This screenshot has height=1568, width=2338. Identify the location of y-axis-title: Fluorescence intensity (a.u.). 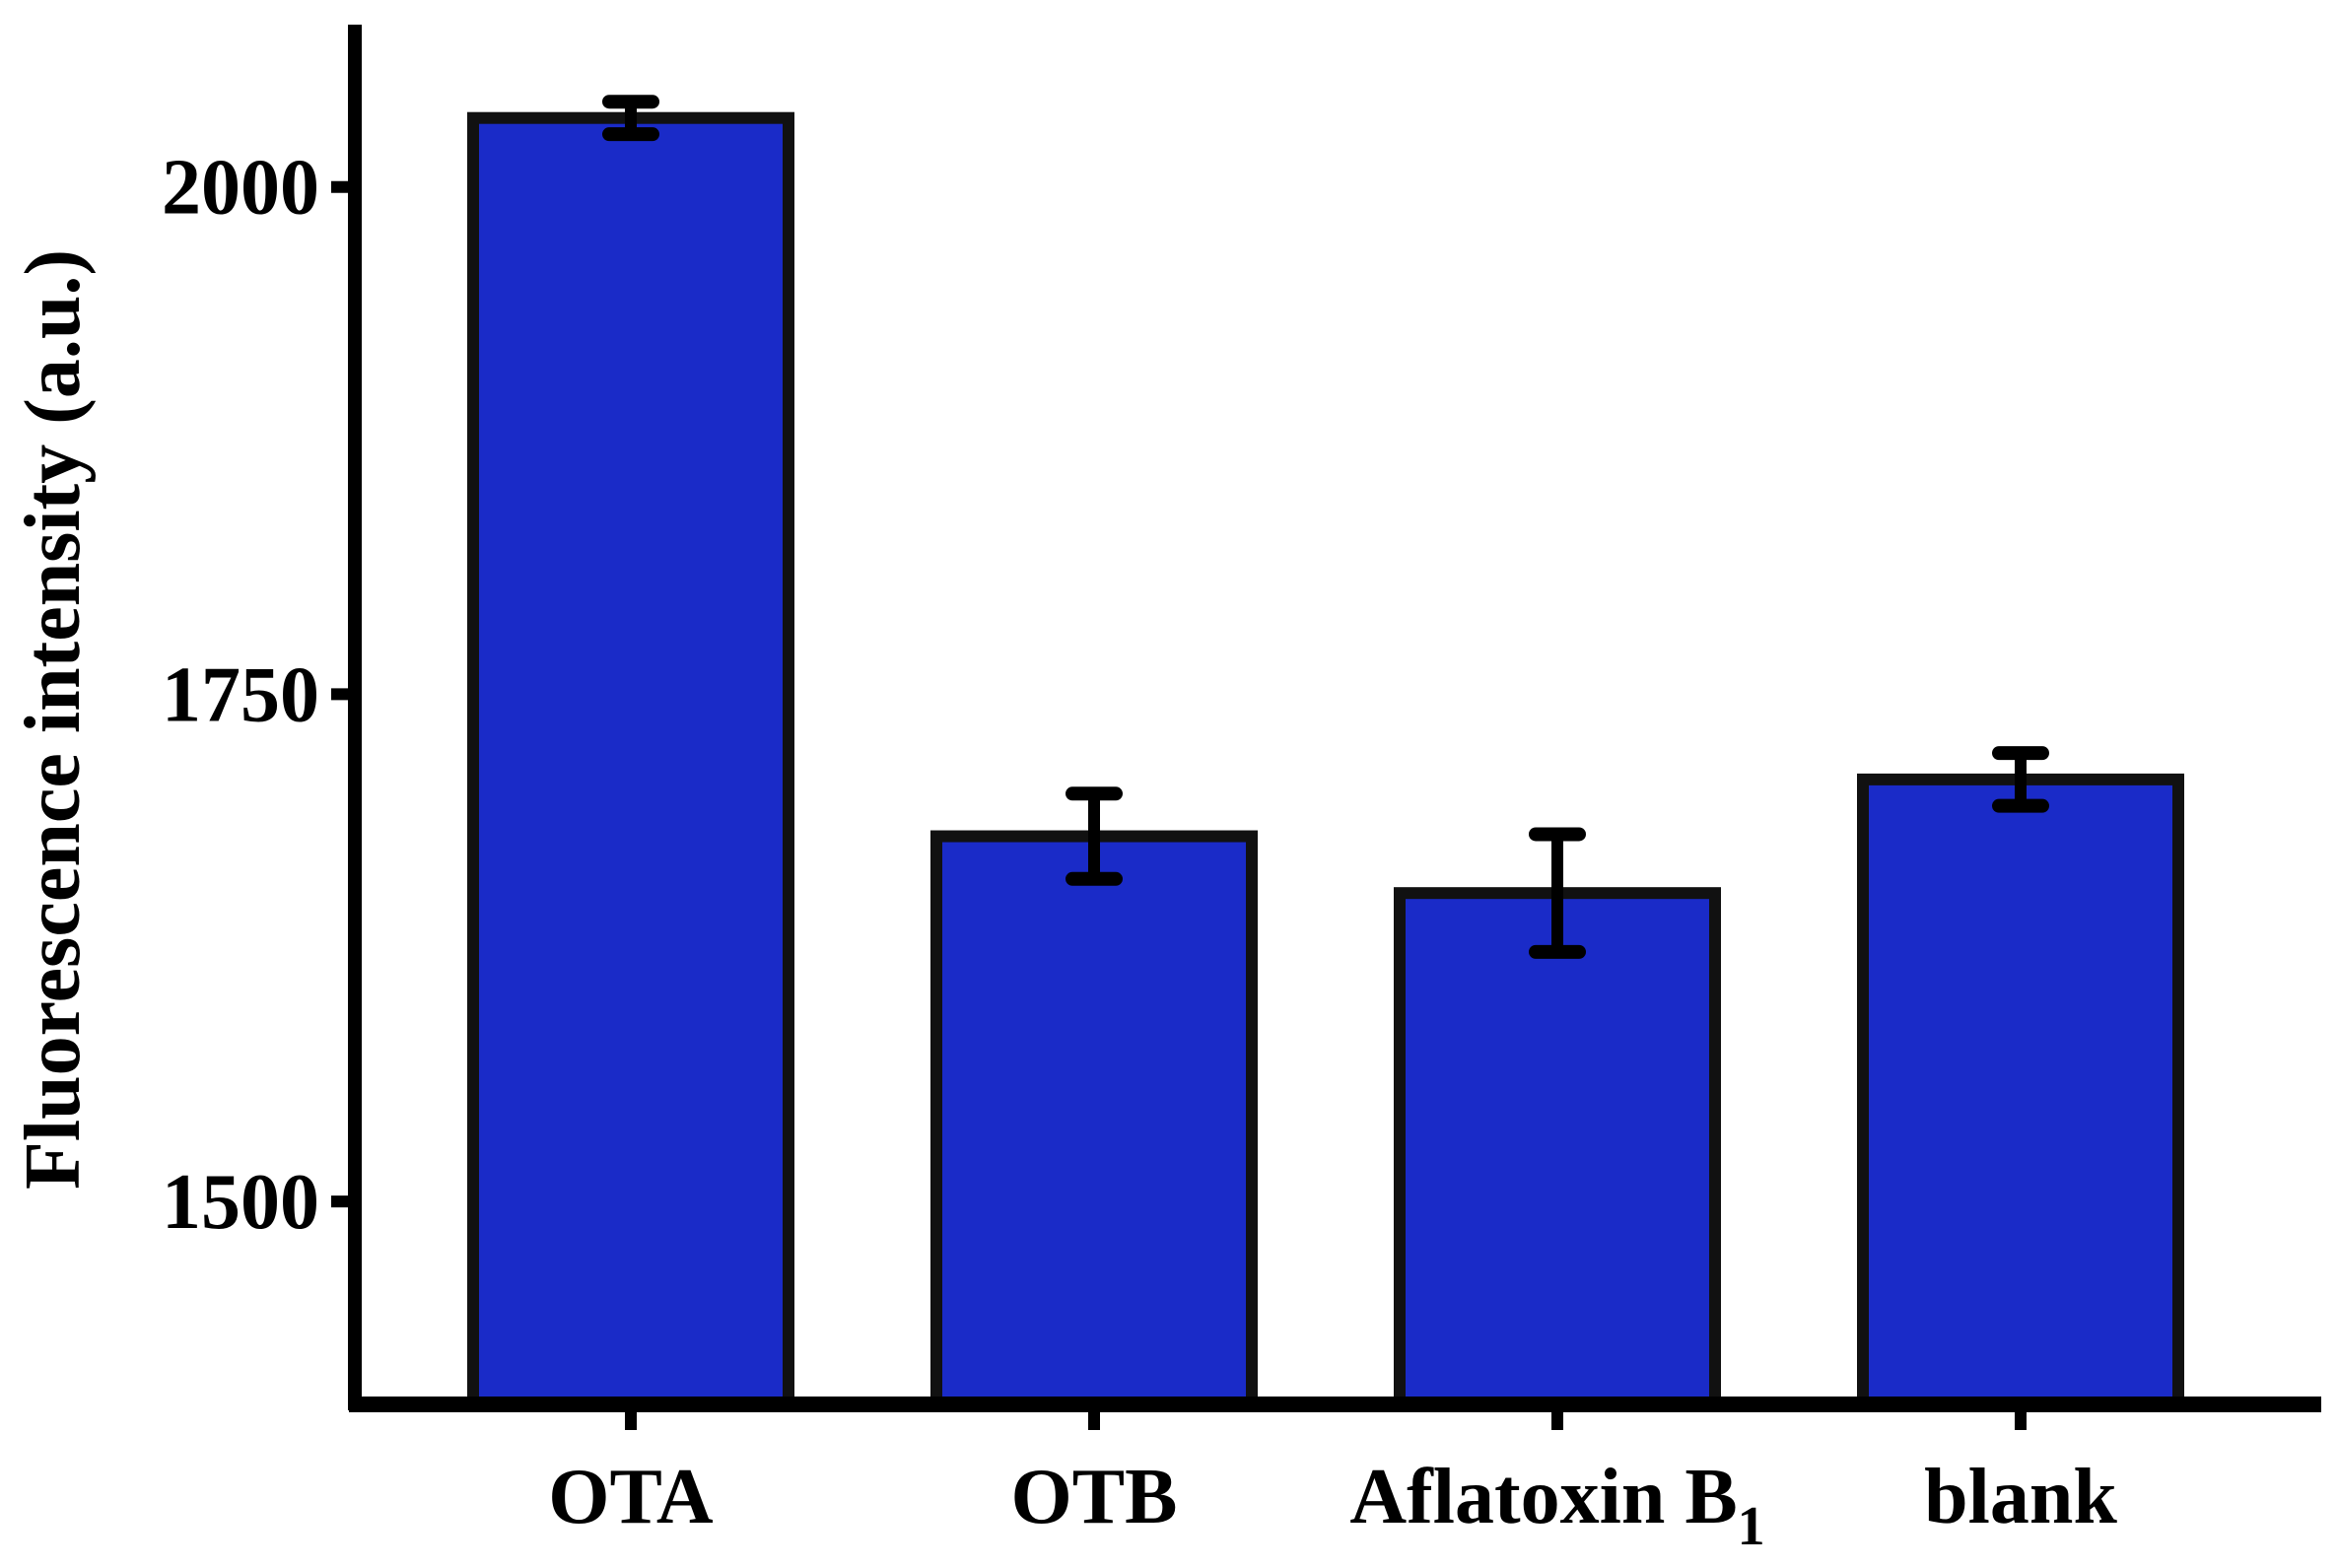
(53, 719).